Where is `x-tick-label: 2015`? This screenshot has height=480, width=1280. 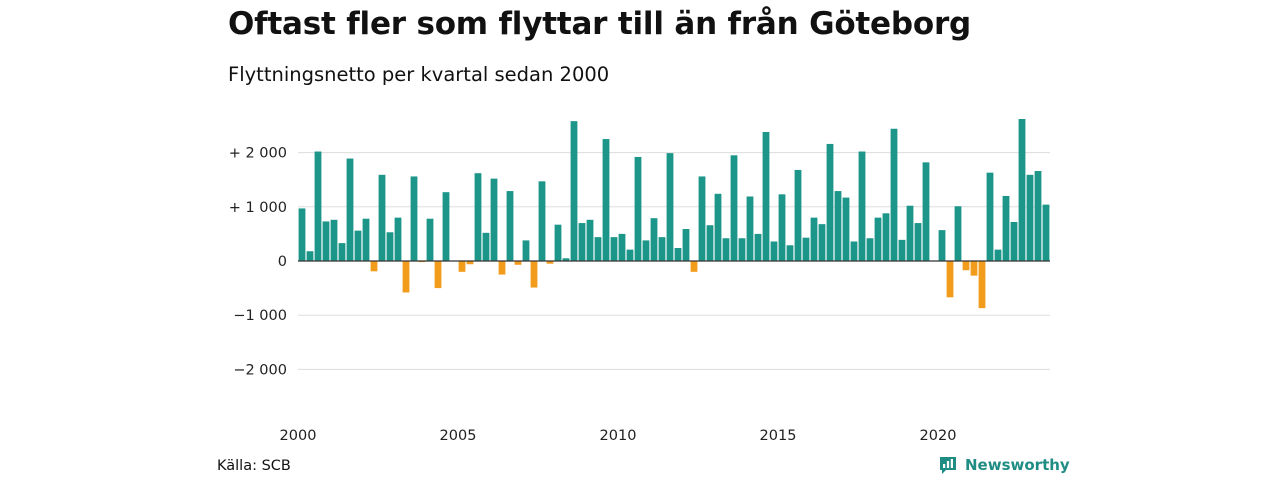 x-tick-label: 2015 is located at coordinates (778, 436).